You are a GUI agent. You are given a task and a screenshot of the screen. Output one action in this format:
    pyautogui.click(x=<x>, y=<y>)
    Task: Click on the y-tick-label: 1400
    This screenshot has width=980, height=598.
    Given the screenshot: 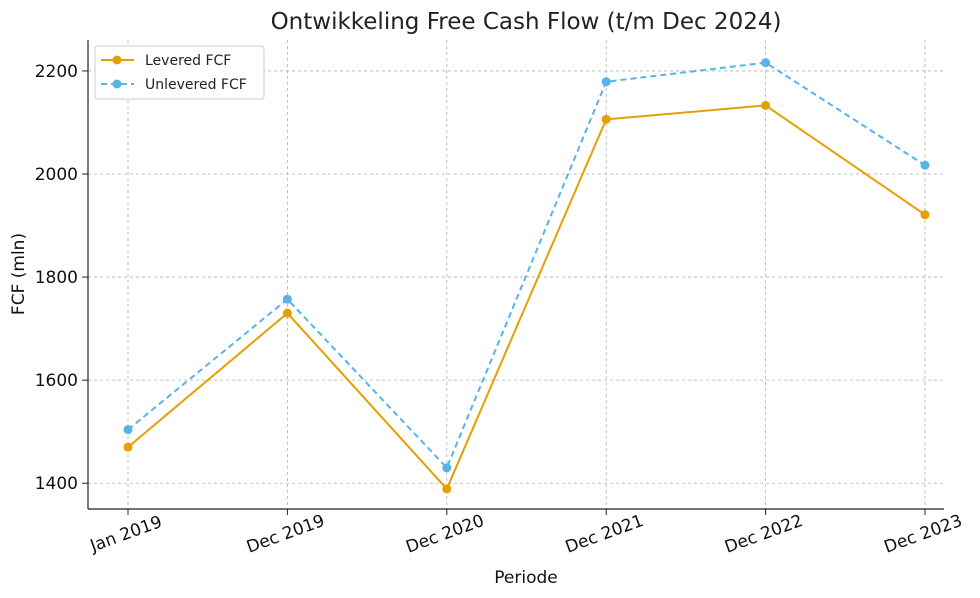 What is the action you would take?
    pyautogui.click(x=56, y=484)
    